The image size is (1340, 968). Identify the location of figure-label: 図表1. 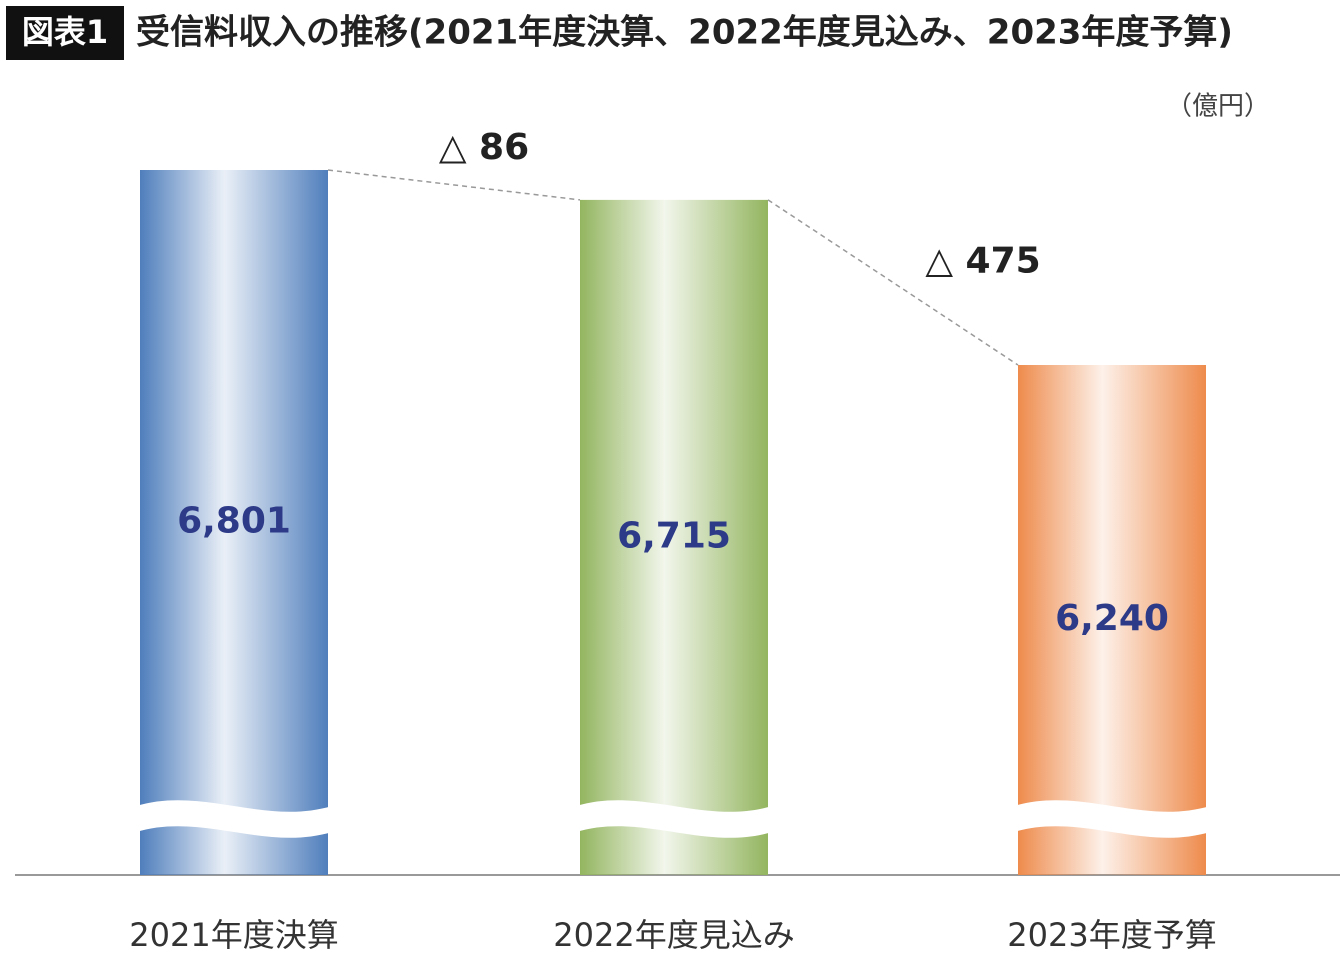
(65, 32).